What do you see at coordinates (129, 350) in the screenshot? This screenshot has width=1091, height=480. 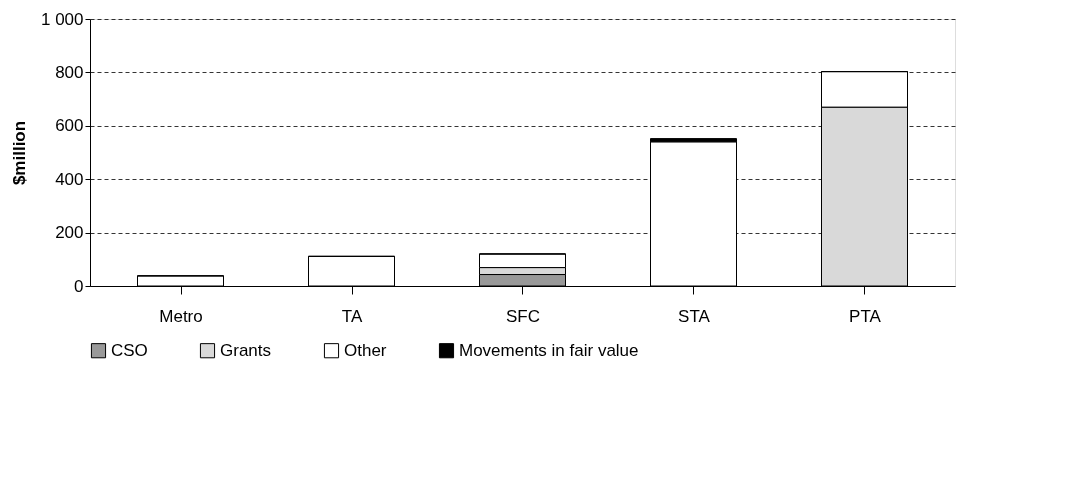 I see `legend-label: CSO` at bounding box center [129, 350].